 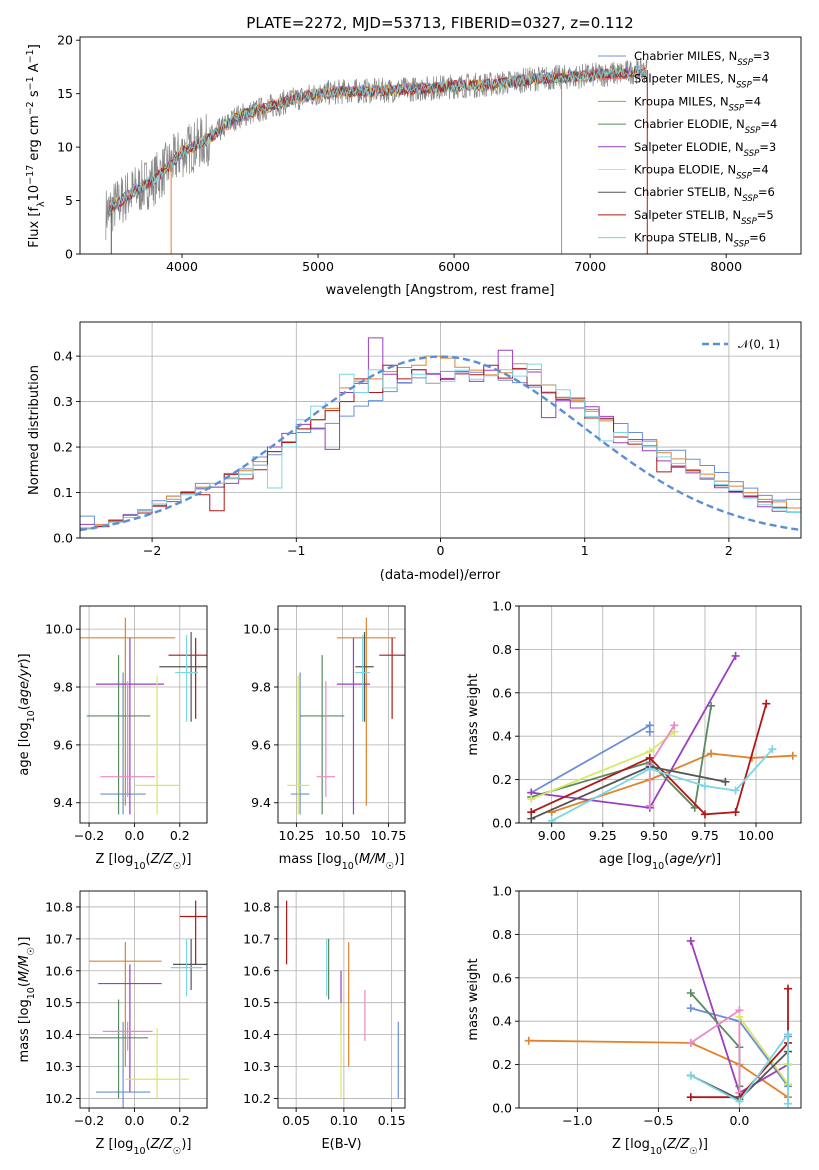 I want to click on errorbar-chabrier_stelib, so click(x=189, y=964).